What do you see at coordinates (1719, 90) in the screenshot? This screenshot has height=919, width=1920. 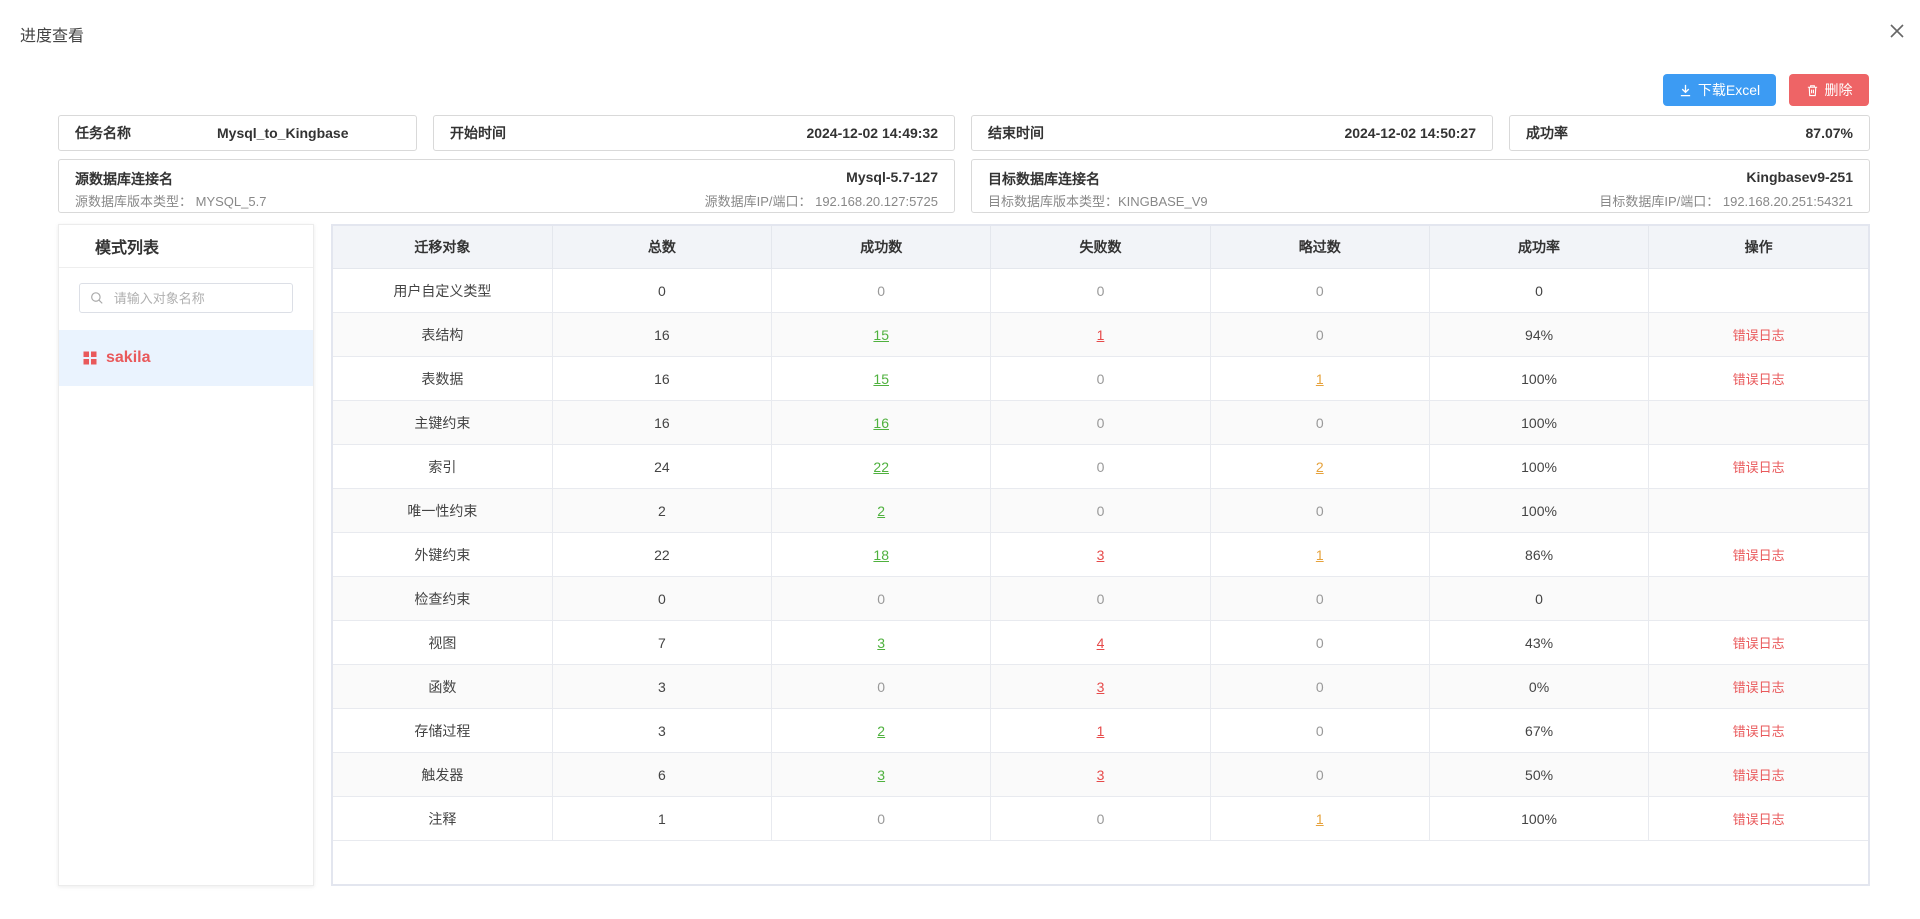 I see `download-excel-button: 下载Excel` at bounding box center [1719, 90].